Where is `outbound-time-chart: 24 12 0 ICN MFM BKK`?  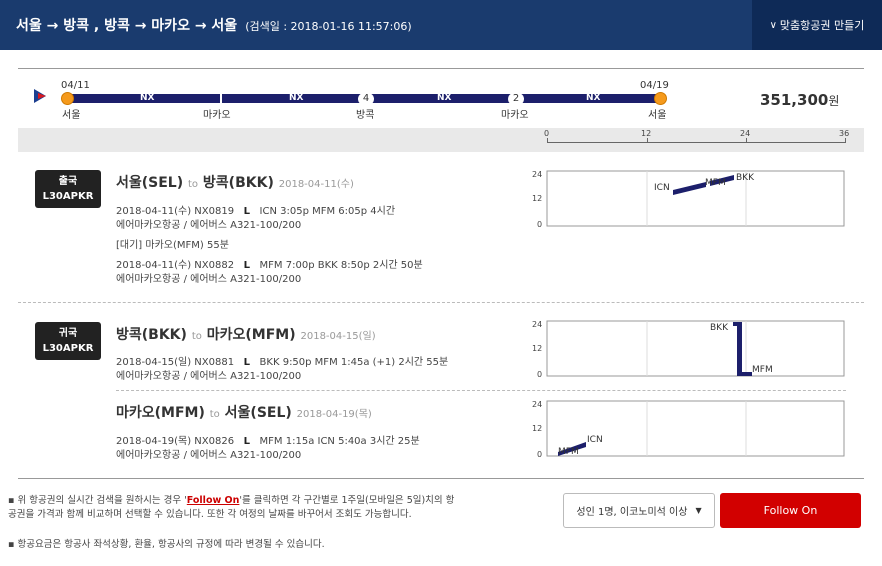 outbound-time-chart: 24 12 0 ICN MFM BKK is located at coordinates (688, 199).